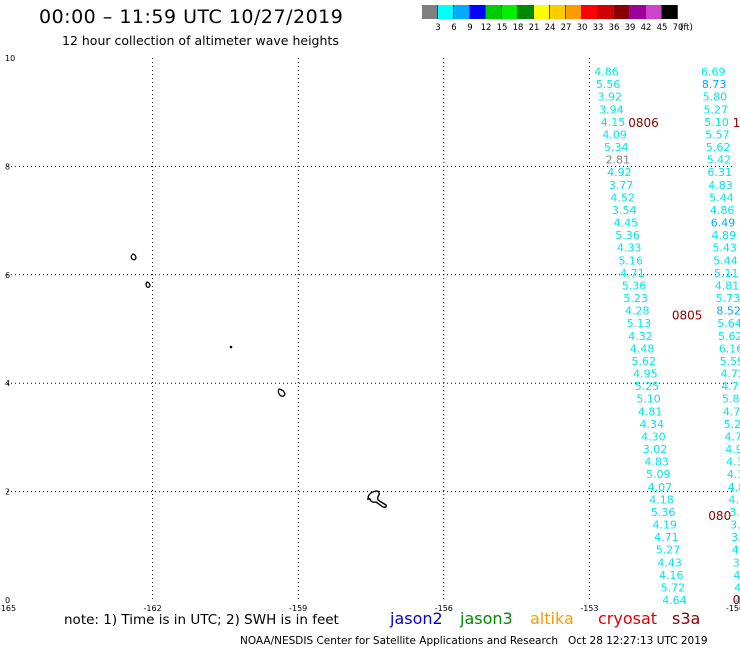 Image resolution: width=740 pixels, height=650 pixels. Describe the element at coordinates (736, 123) in the screenshot. I see `pass-time-label: 1:` at that location.